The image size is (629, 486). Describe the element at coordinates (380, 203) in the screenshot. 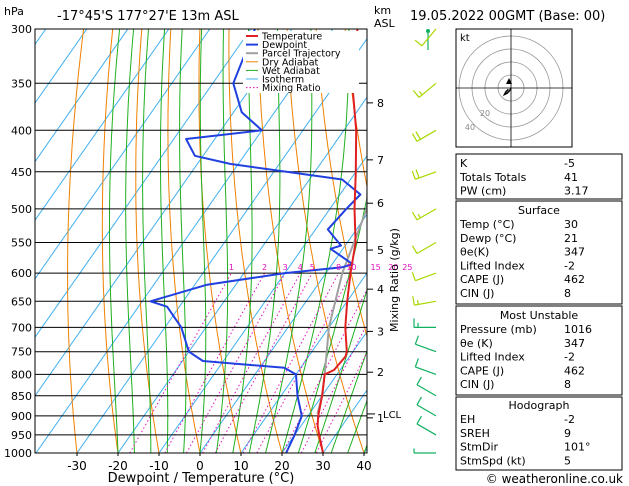

I see `km-tick-label: 6` at that location.